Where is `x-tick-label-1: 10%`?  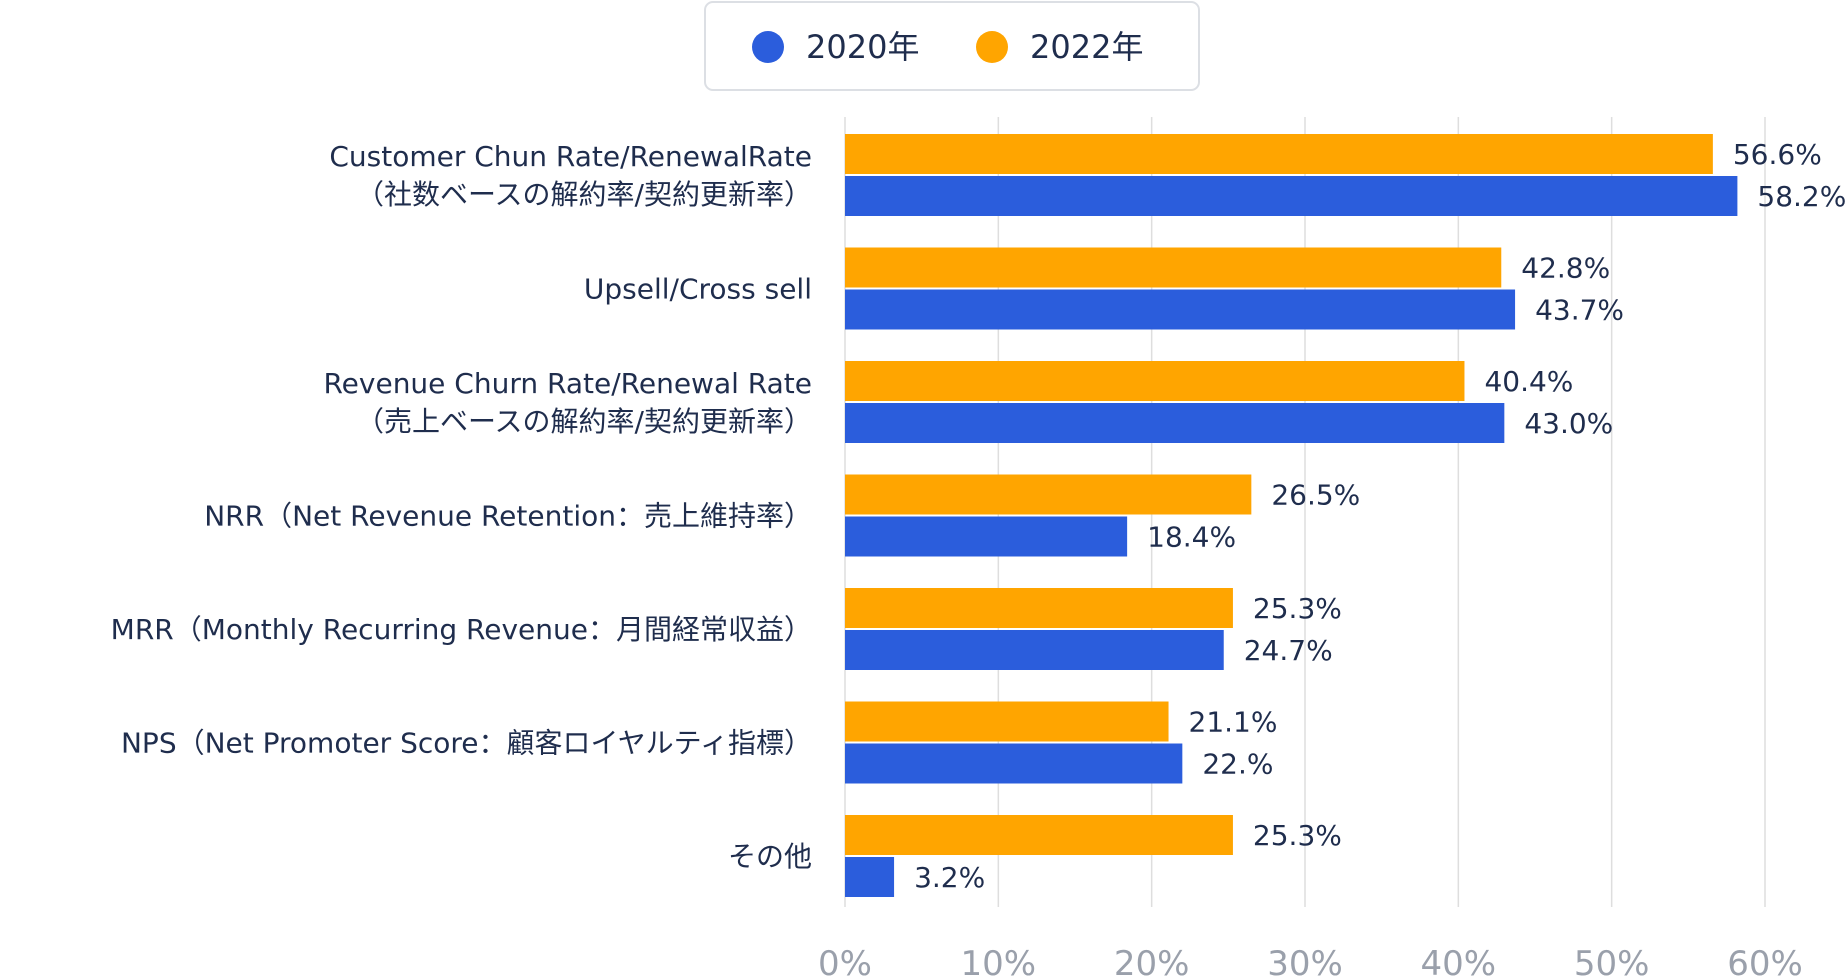 x-tick-label-1: 10% is located at coordinates (999, 962).